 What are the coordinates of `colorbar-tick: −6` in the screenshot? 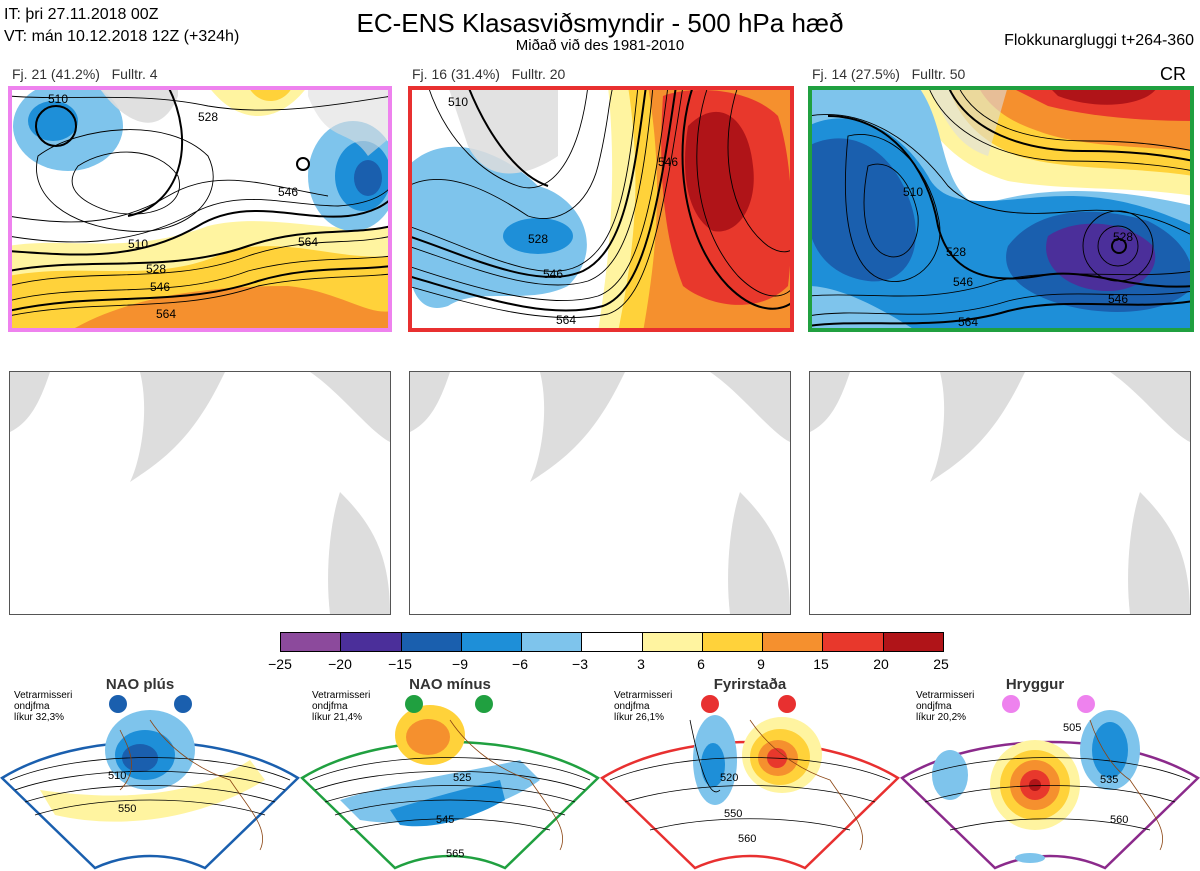 It's located at (520, 664).